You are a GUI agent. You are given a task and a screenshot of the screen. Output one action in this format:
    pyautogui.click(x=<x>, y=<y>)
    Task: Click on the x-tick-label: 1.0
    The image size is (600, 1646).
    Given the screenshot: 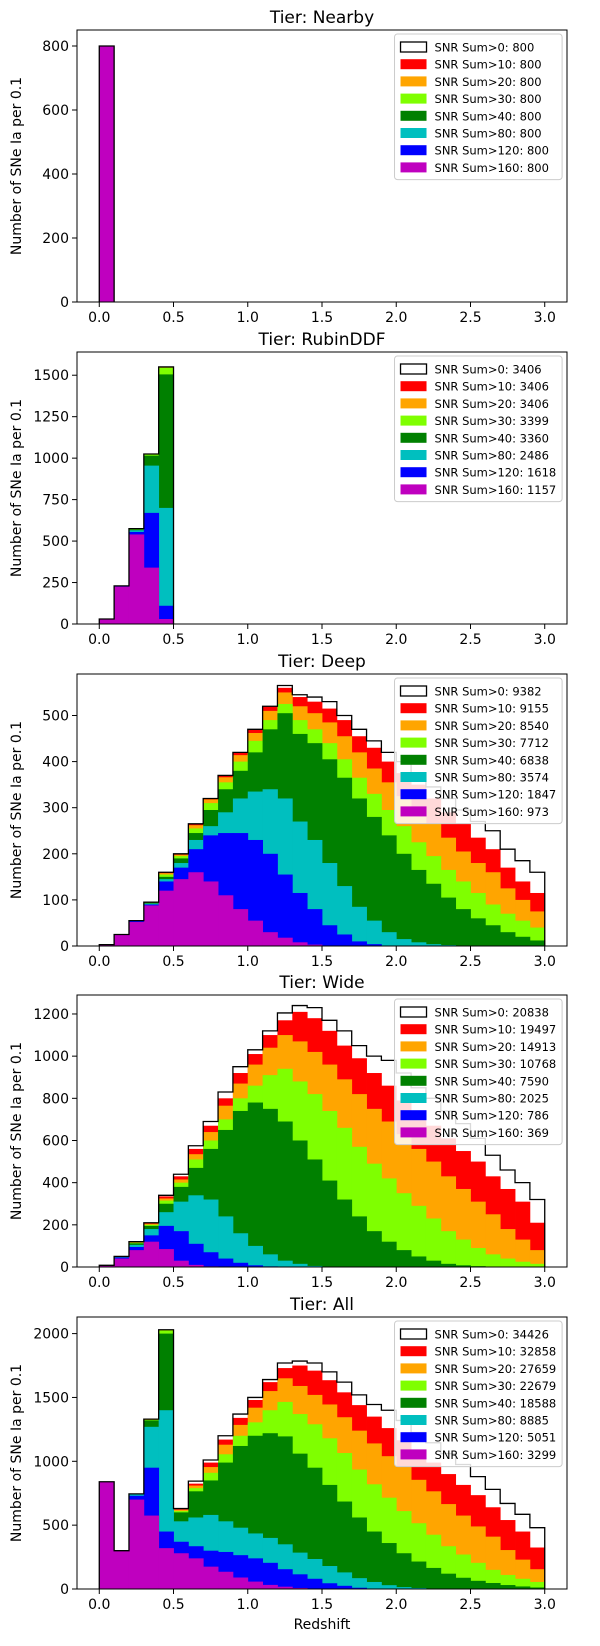 What is the action you would take?
    pyautogui.click(x=248, y=962)
    